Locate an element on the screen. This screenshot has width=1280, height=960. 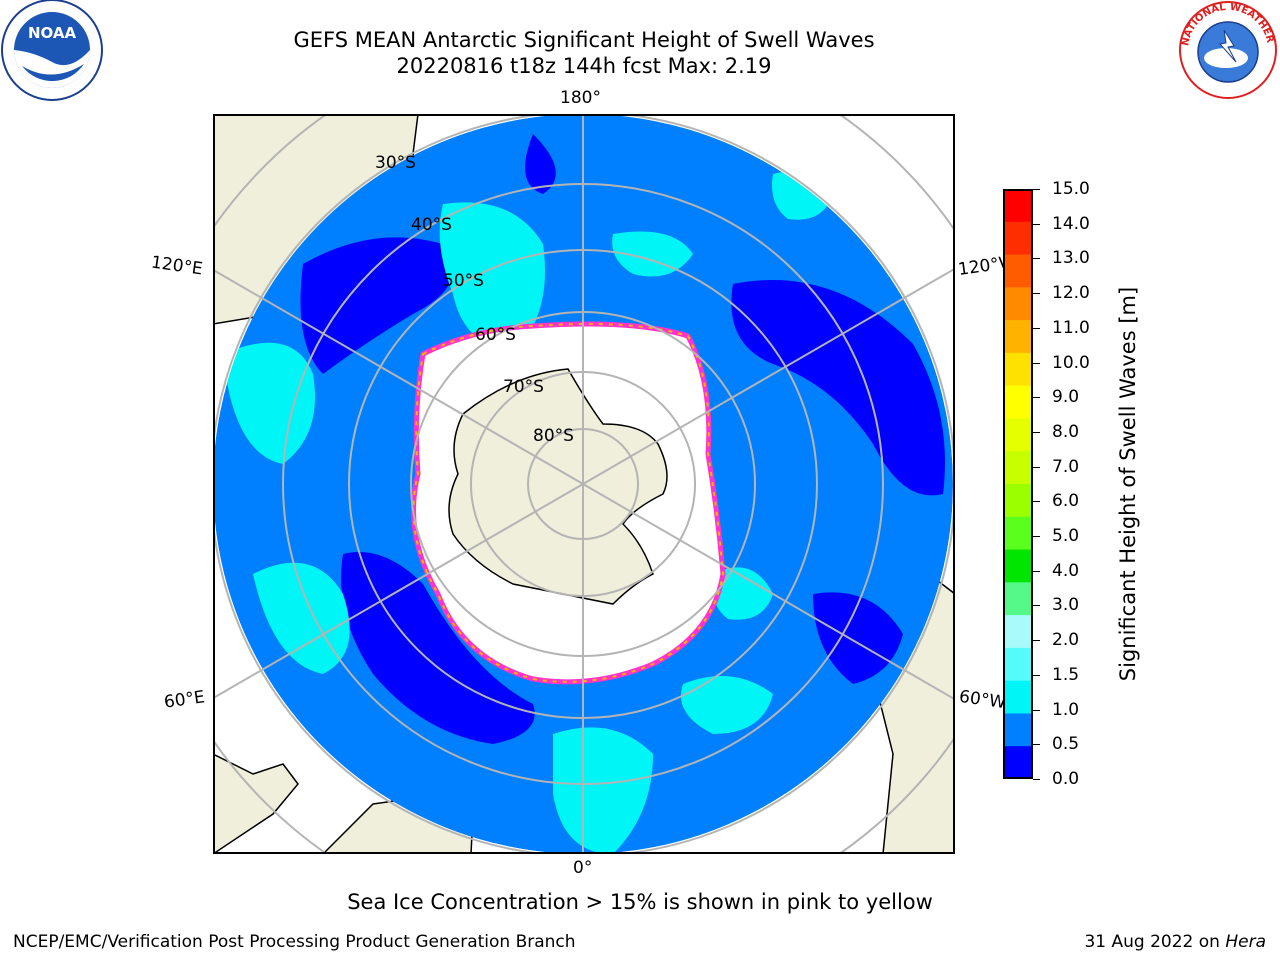
colorbar-tick-label: 1.0 is located at coordinates (1066, 709).